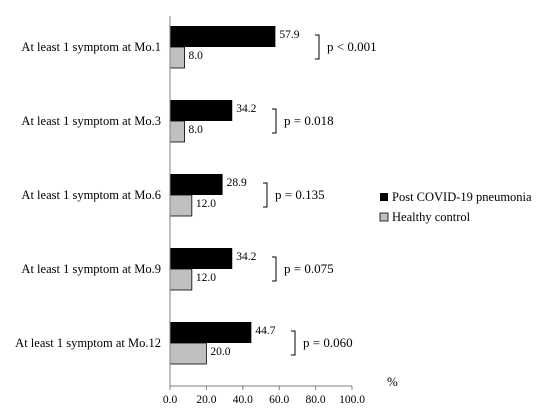  What do you see at coordinates (264, 396) in the screenshot?
I see `x-axis-ticks: 0.0 20.0 40.0 60.0 80.0 100.0` at bounding box center [264, 396].